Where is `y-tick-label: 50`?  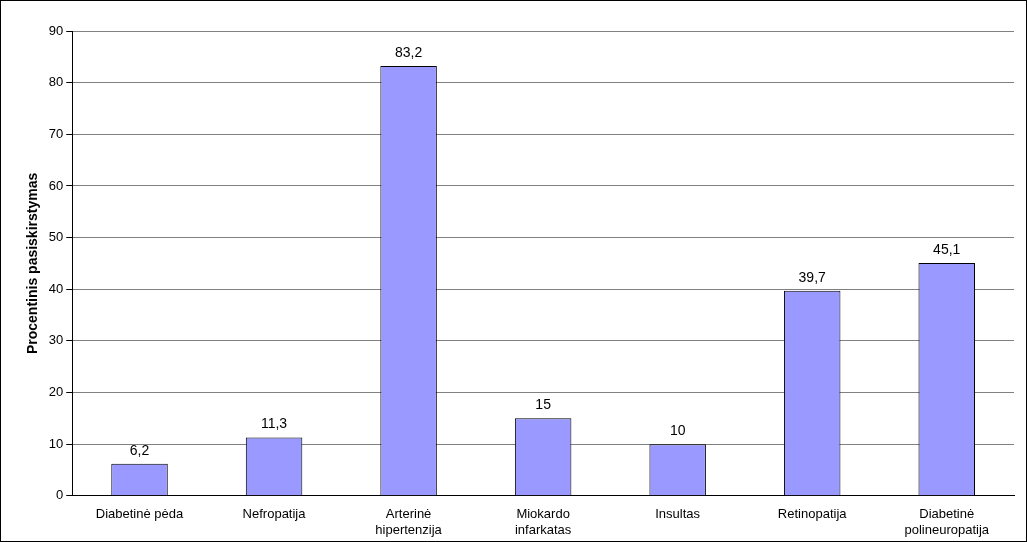
y-tick-label: 50 is located at coordinates (56, 237).